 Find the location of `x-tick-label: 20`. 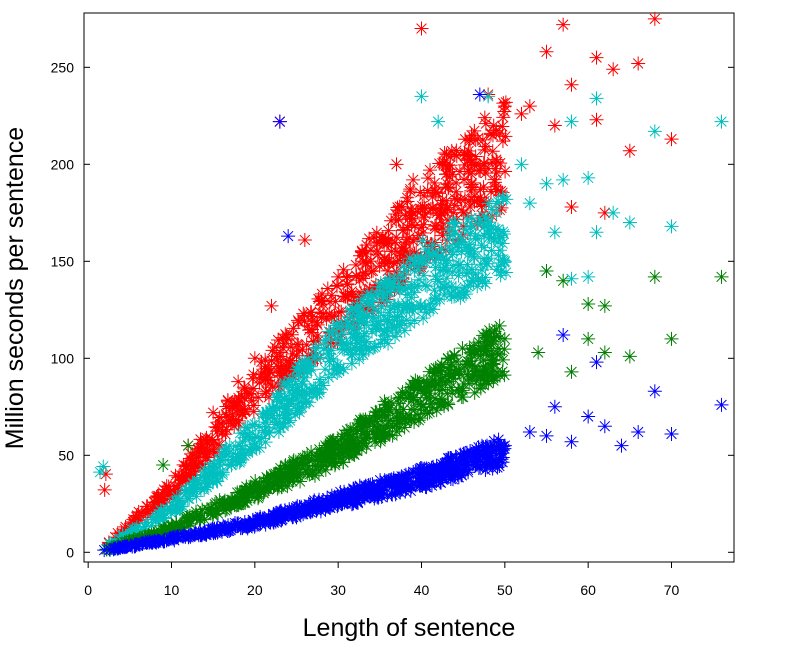

x-tick-label: 20 is located at coordinates (255, 590).